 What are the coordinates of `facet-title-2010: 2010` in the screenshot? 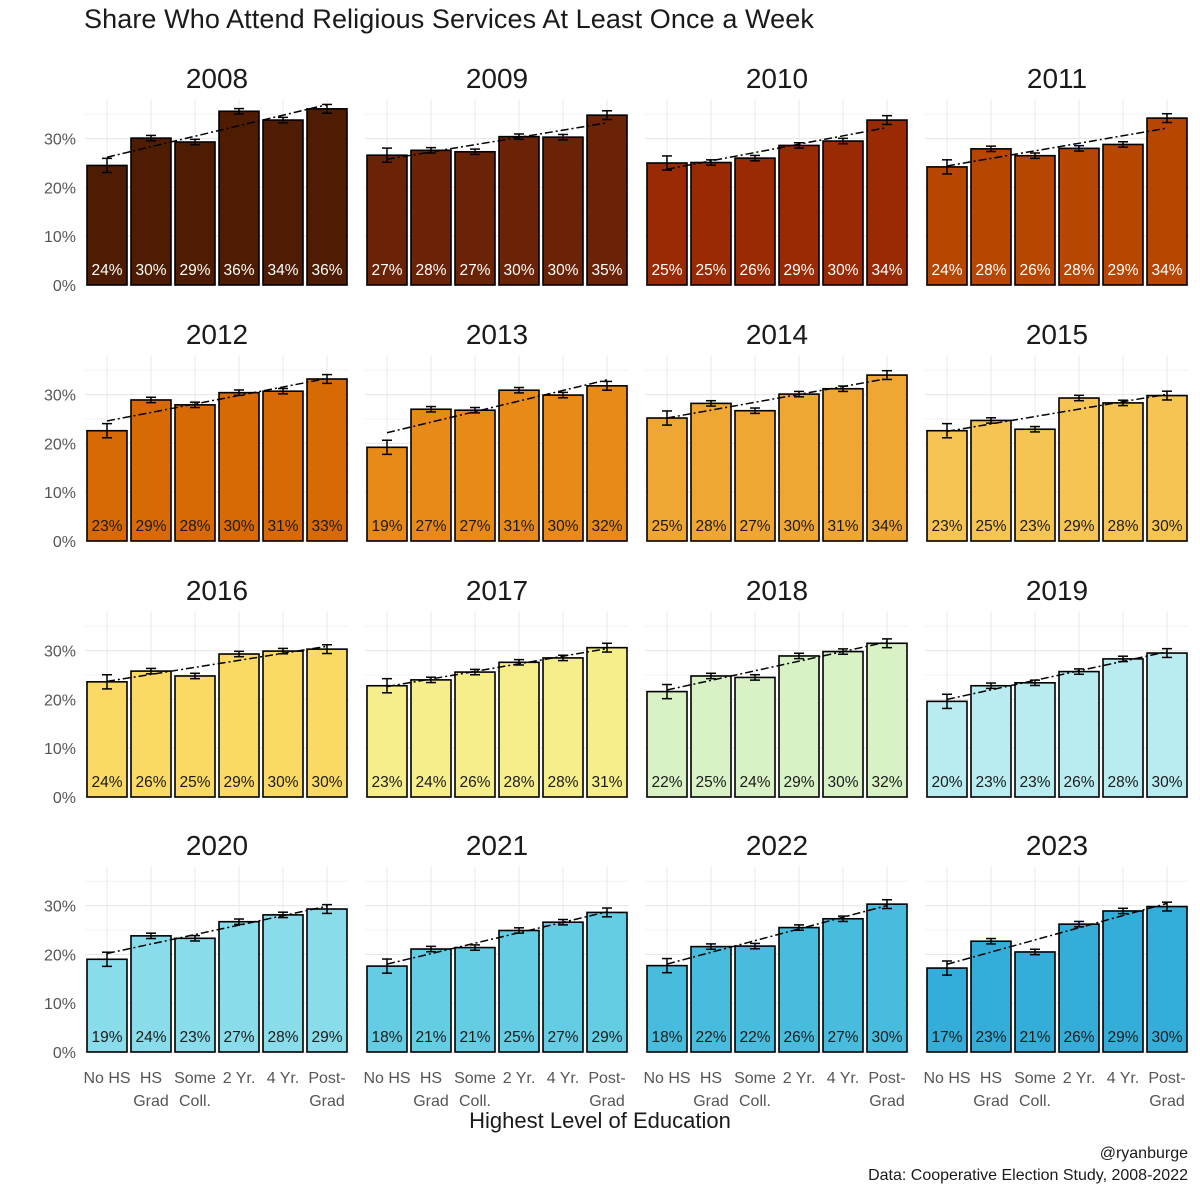 It's located at (777, 78).